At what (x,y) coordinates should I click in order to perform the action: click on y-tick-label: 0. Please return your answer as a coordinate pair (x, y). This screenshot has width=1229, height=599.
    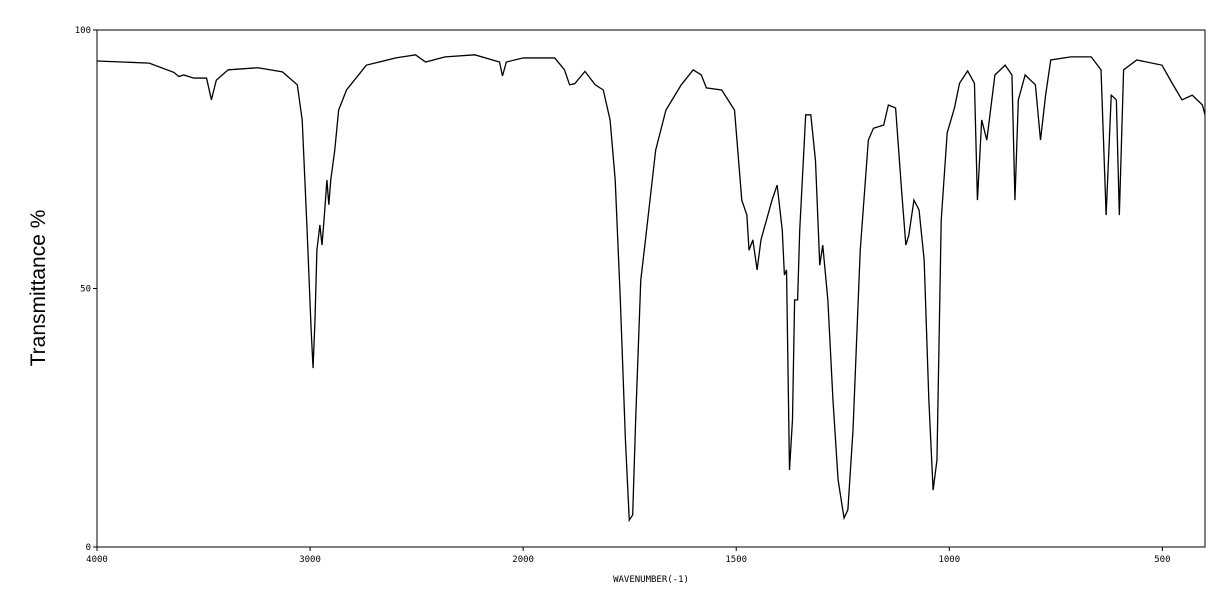
    Looking at the image, I should click on (88, 548).